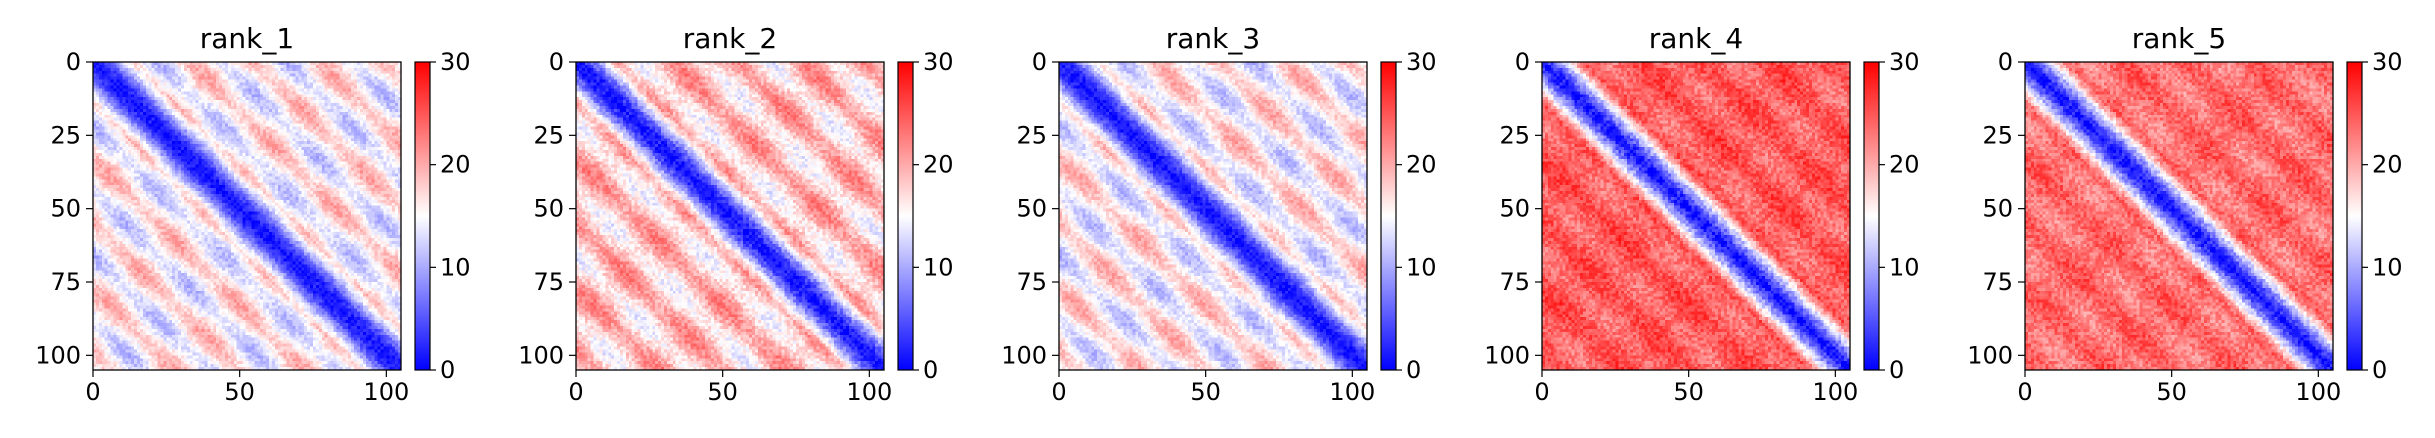 The image size is (2435, 438). Describe the element at coordinates (247, 38) in the screenshot. I see `panel-title: rank_1` at that location.